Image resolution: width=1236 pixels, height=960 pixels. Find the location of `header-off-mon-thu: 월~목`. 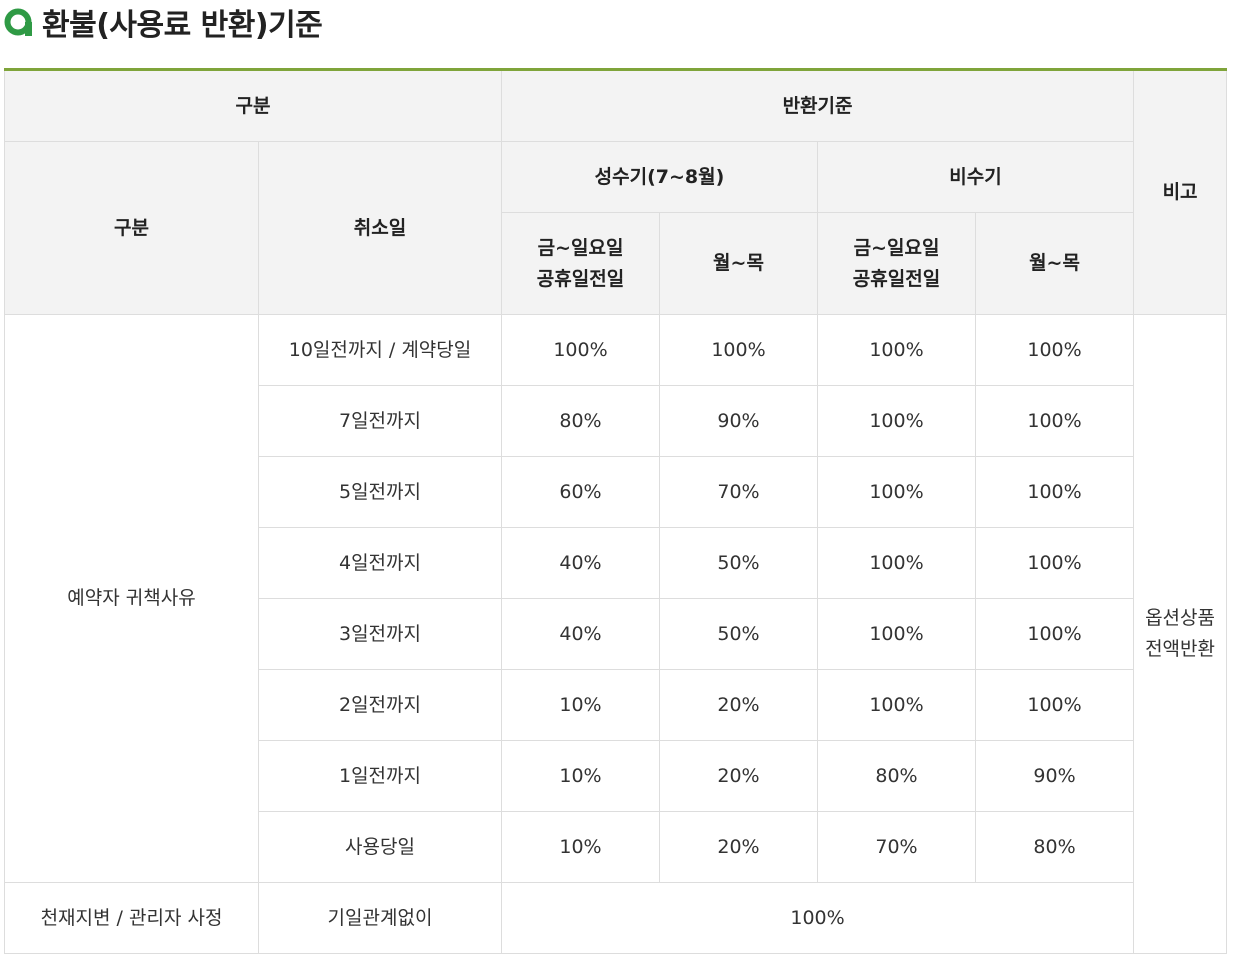

header-off-mon-thu: 월~목 is located at coordinates (1054, 263).